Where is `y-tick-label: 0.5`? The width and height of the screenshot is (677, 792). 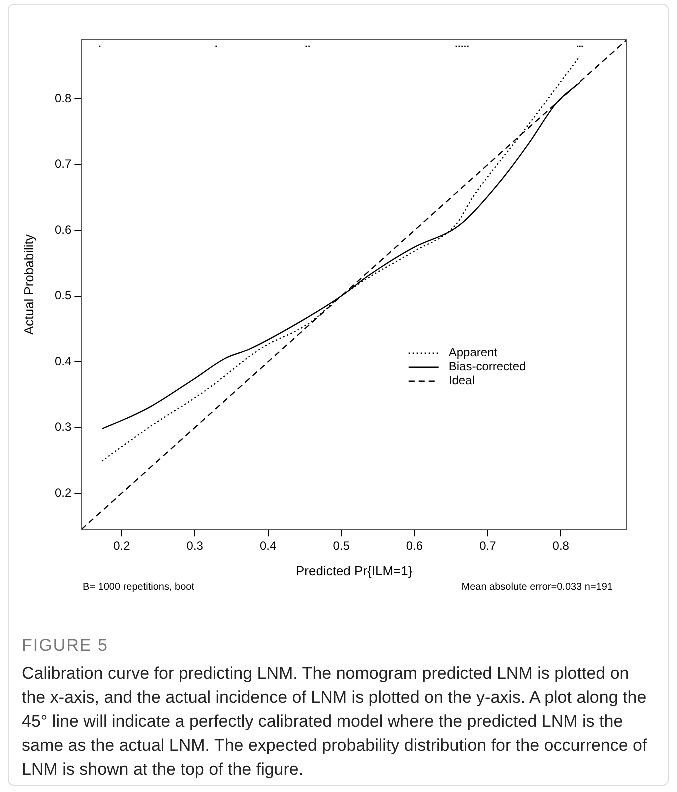 y-tick-label: 0.5 is located at coordinates (63, 295).